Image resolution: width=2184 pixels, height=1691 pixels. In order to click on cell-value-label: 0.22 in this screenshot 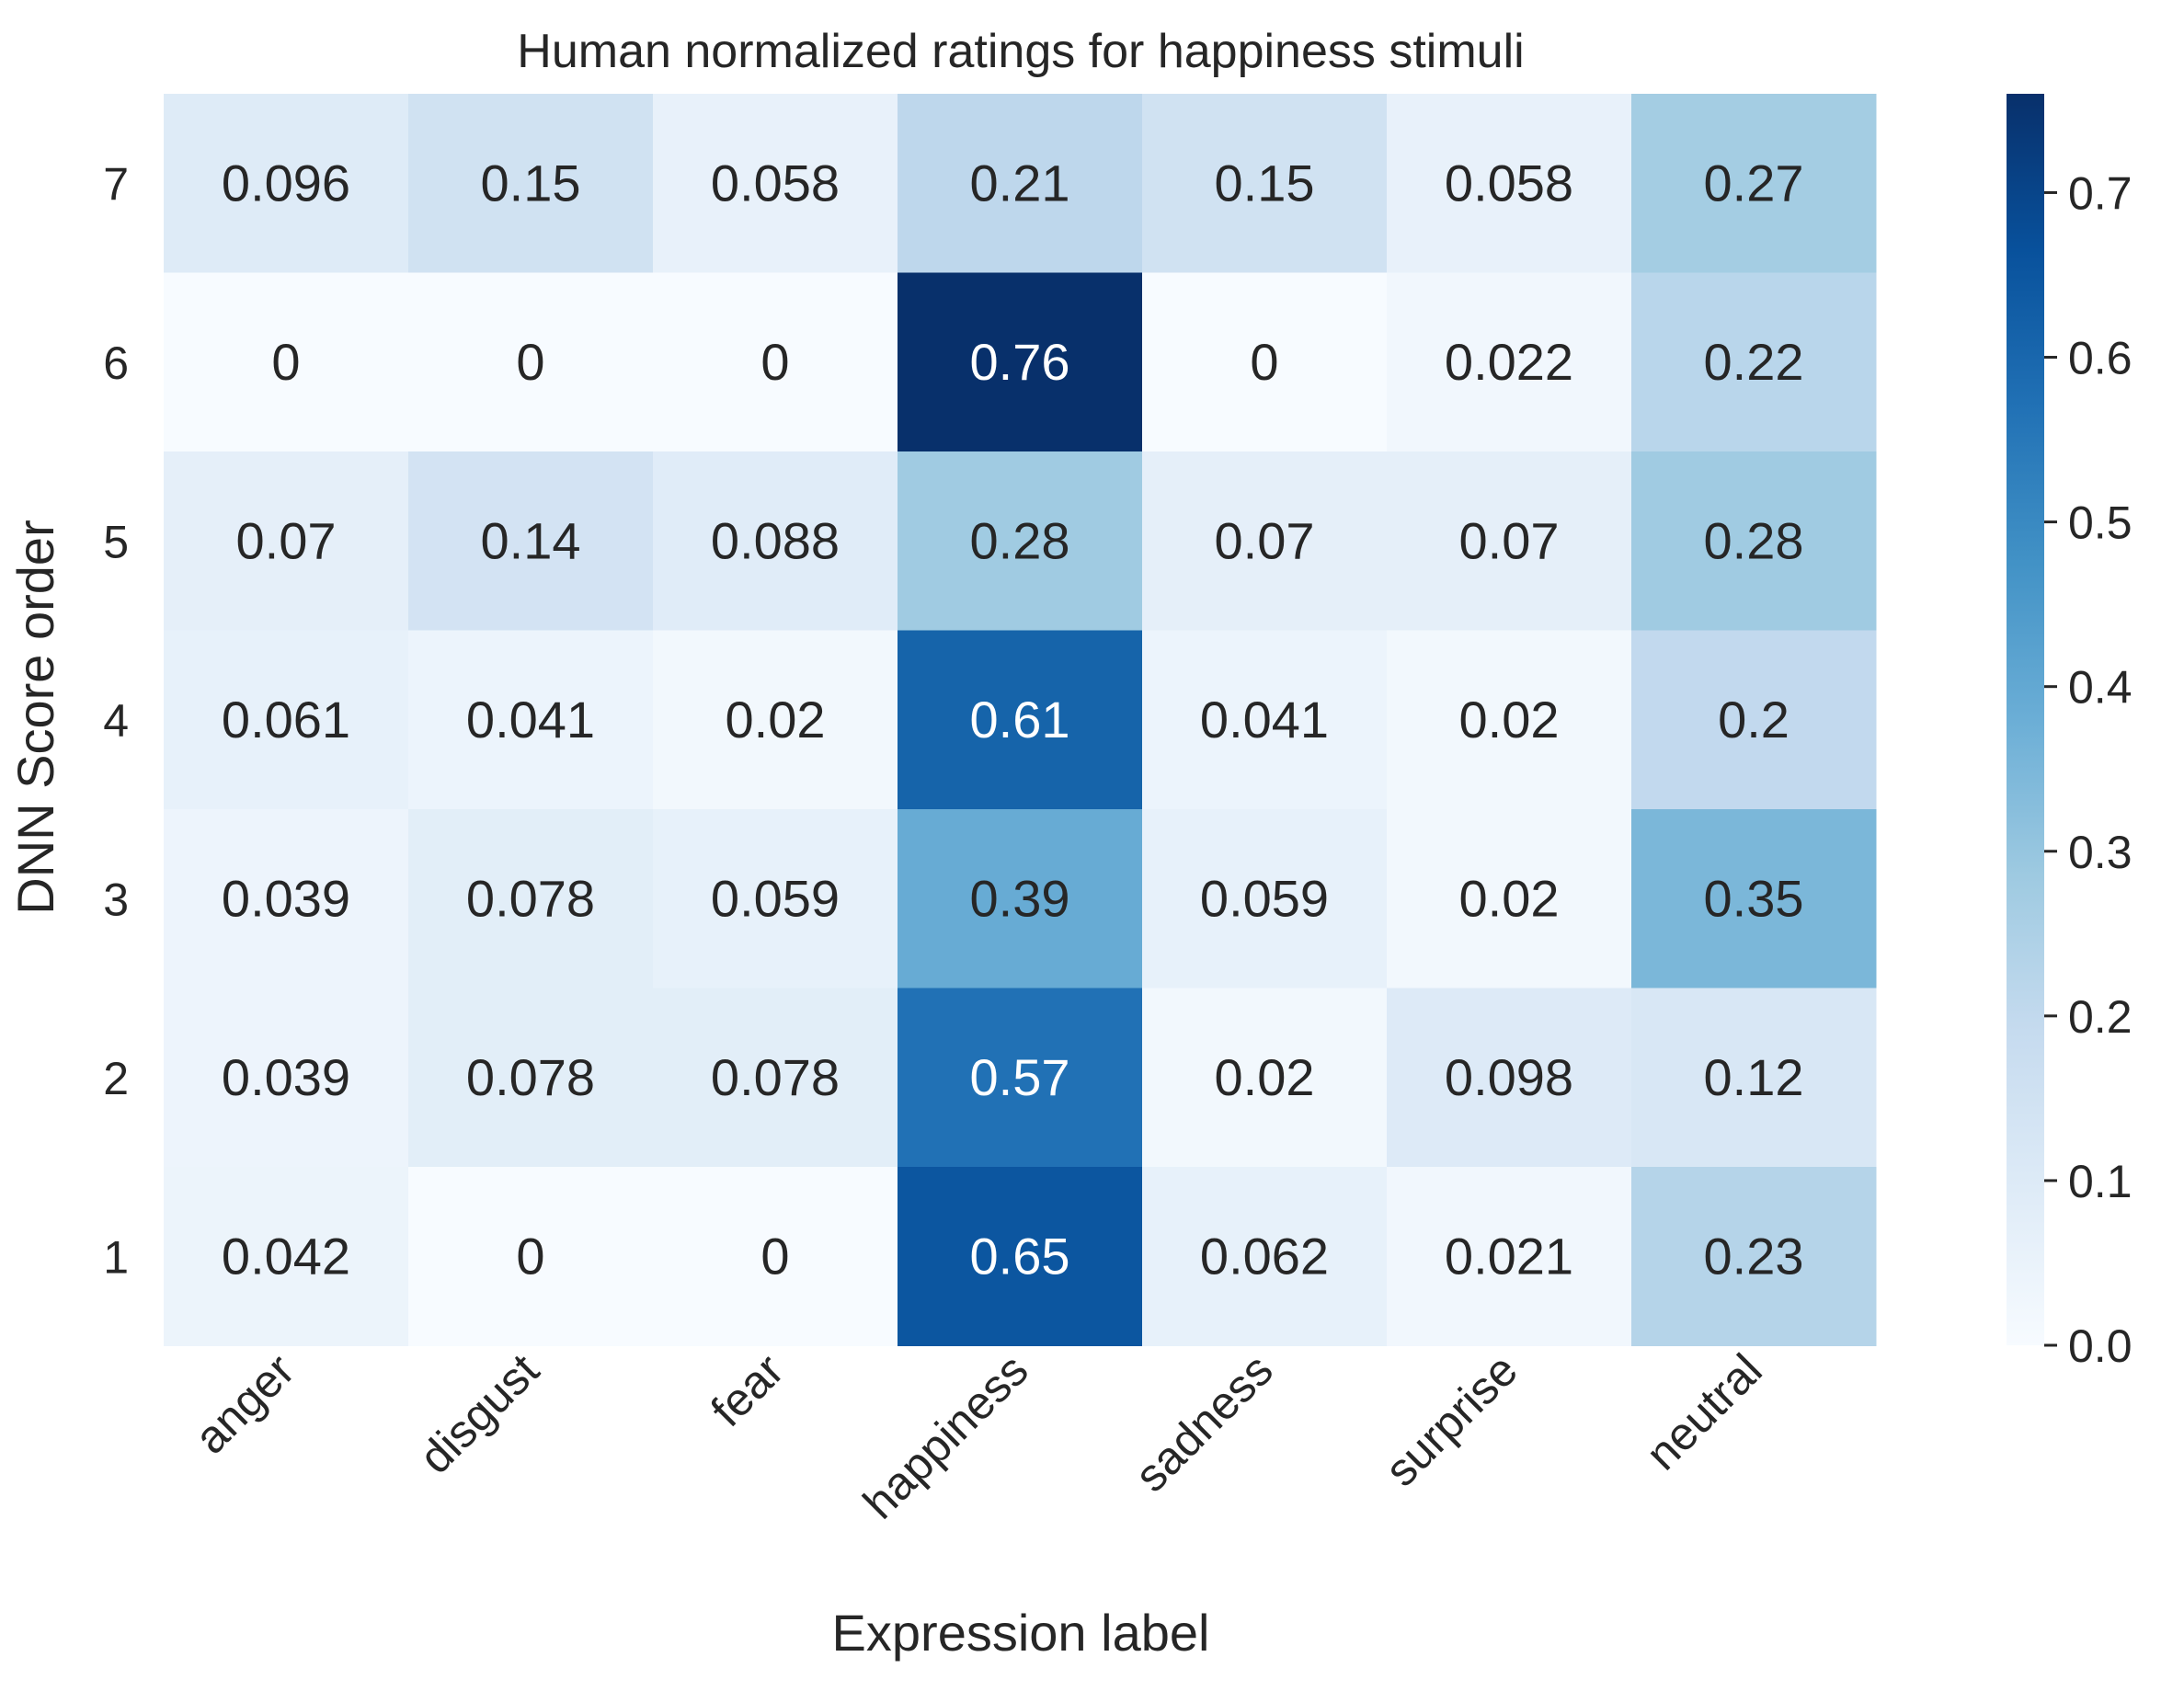, I will do `click(1754, 362)`.